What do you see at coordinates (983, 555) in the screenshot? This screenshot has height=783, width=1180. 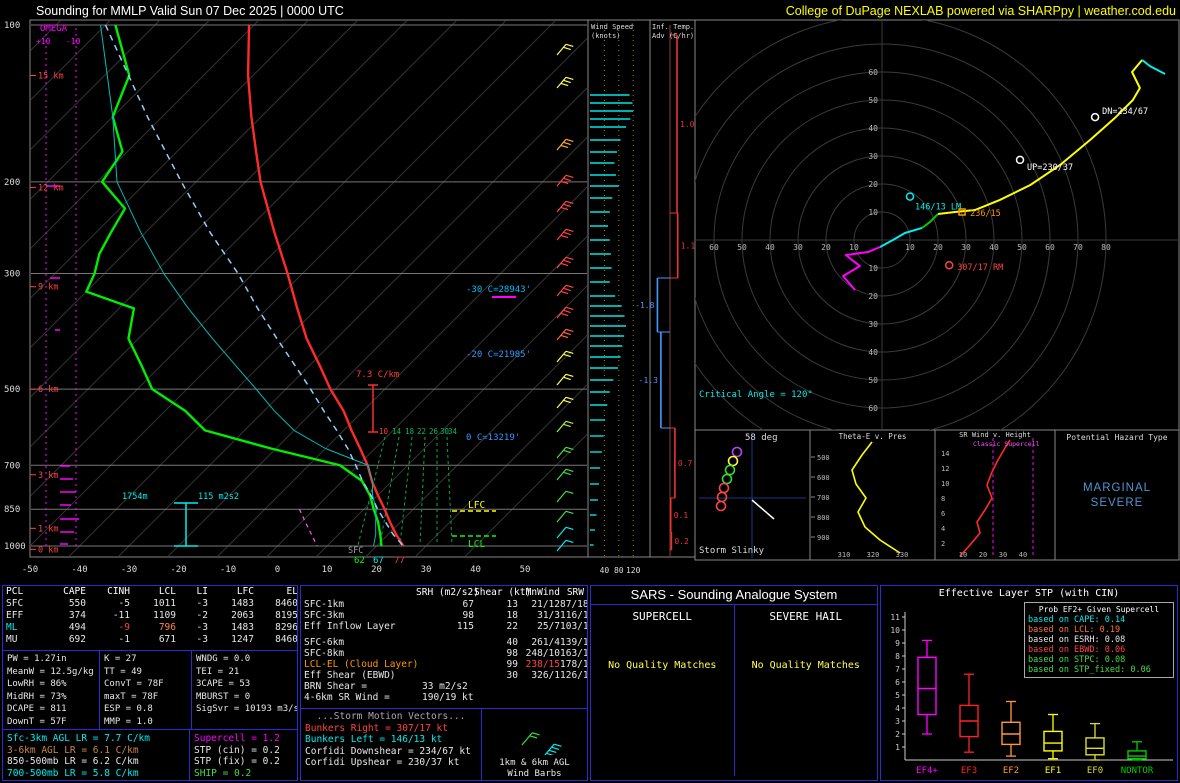 I see `srwind-x-label: 20` at bounding box center [983, 555].